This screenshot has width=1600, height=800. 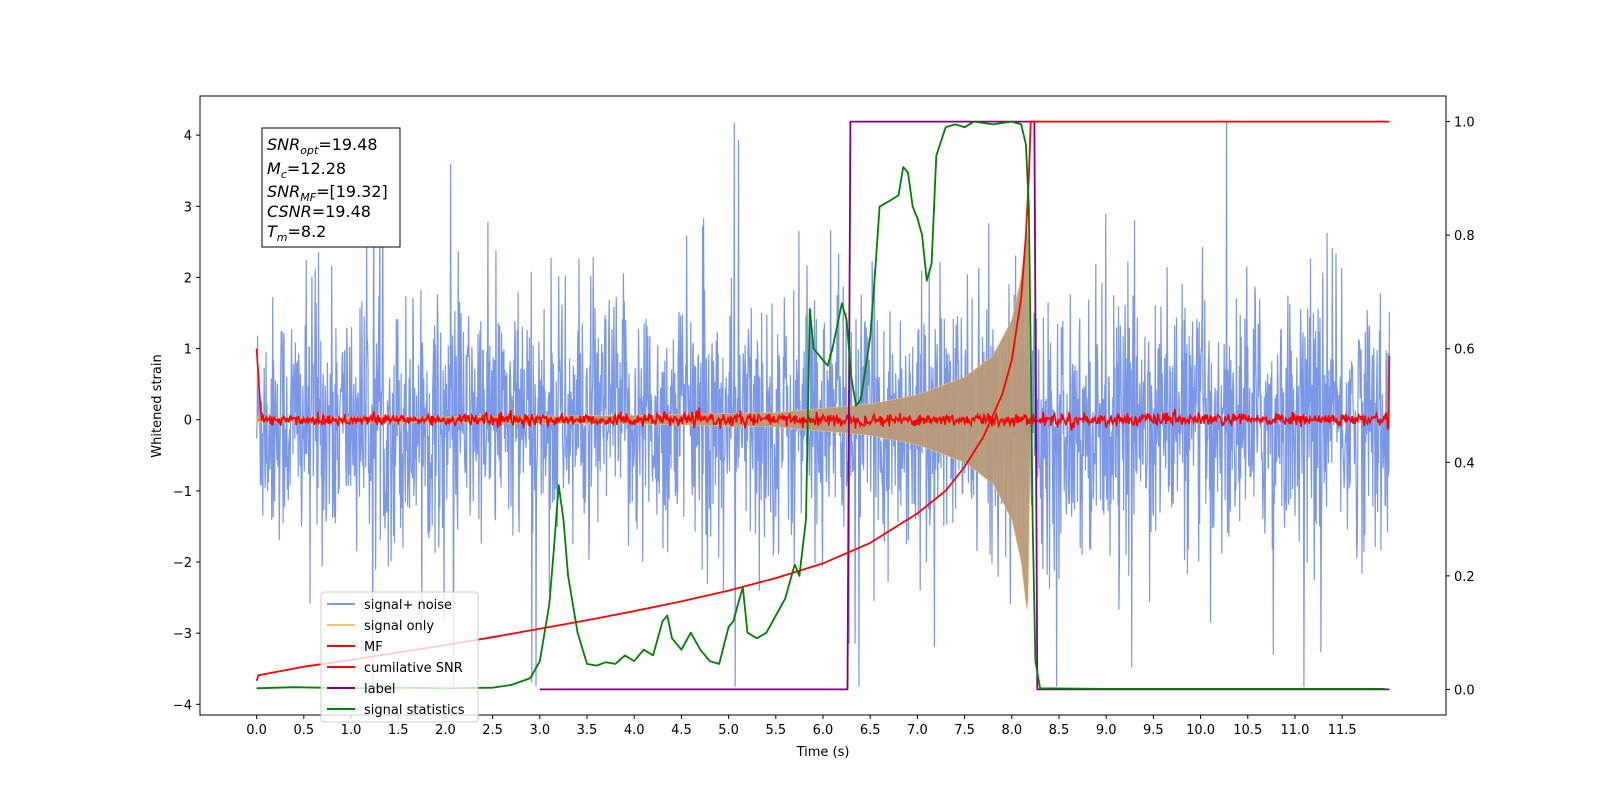 I want to click on y2-tick-label: 0.0, so click(x=1464, y=690).